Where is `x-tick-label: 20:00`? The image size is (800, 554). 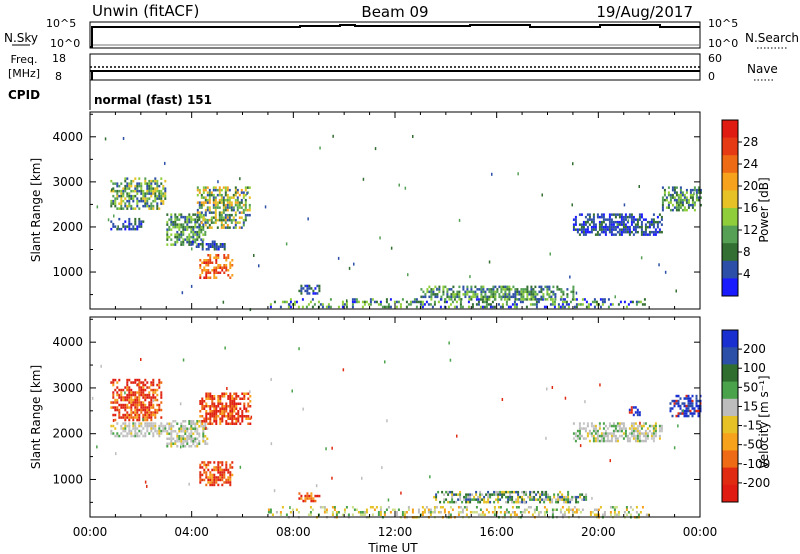
x-tick-label: 20:00 is located at coordinates (598, 532).